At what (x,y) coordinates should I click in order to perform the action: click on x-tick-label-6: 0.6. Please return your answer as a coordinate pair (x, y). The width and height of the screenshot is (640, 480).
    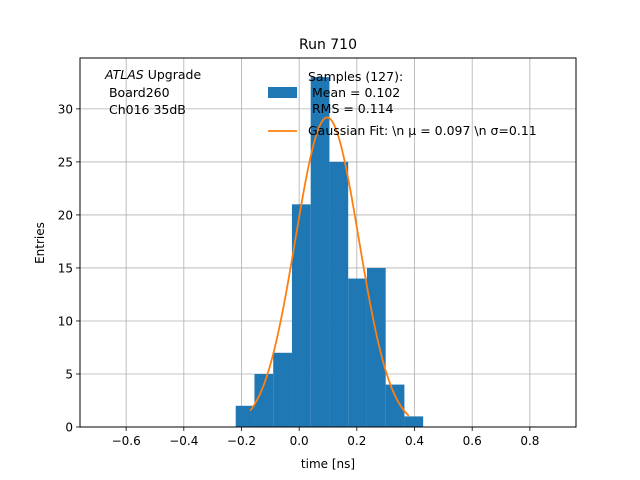
    Looking at the image, I should click on (472, 441).